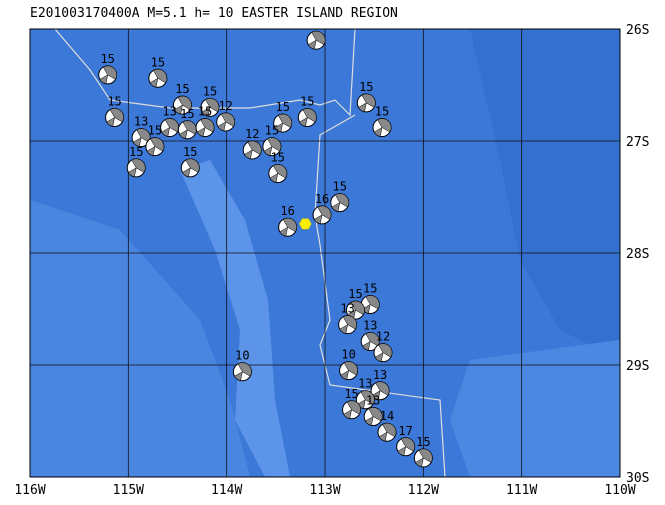 The width and height of the screenshot is (665, 505). Describe the element at coordinates (545, 194) in the screenshot. I see `deep` at that location.